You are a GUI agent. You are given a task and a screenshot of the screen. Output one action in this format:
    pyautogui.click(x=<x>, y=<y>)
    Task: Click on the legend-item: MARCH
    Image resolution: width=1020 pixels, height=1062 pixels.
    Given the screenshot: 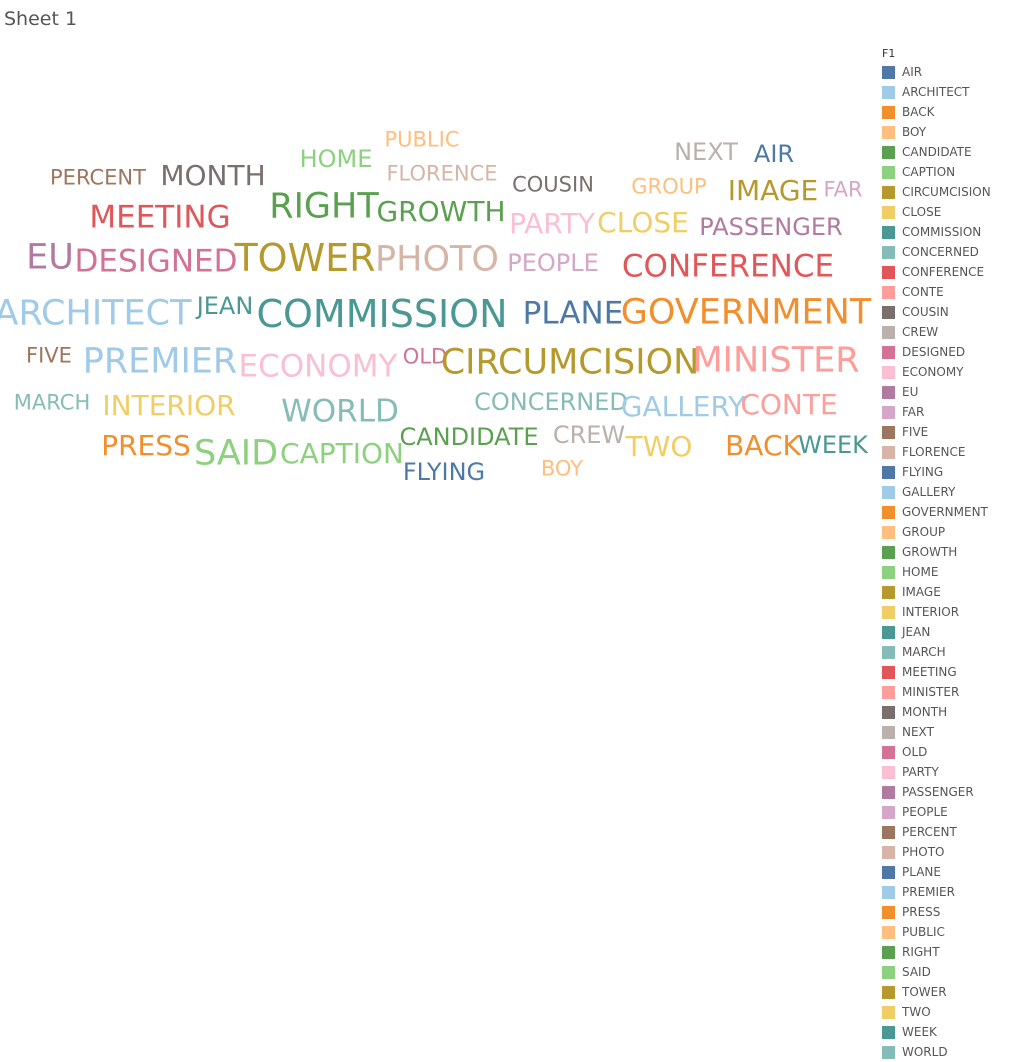 What is the action you would take?
    pyautogui.click(x=950, y=652)
    